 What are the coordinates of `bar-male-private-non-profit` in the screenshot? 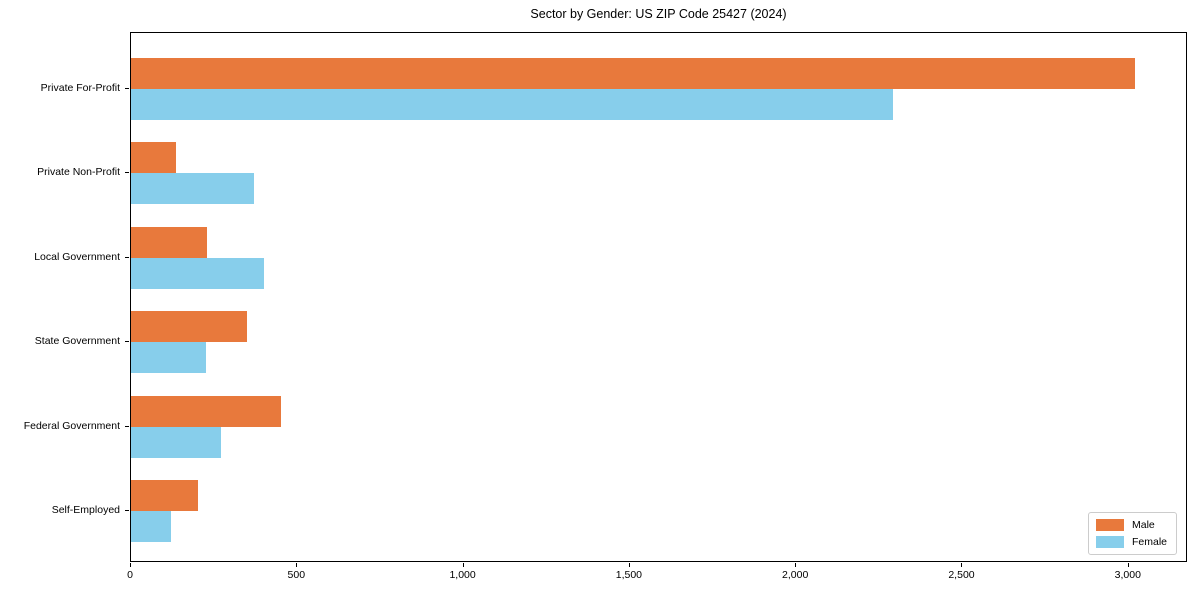 It's located at (153, 157).